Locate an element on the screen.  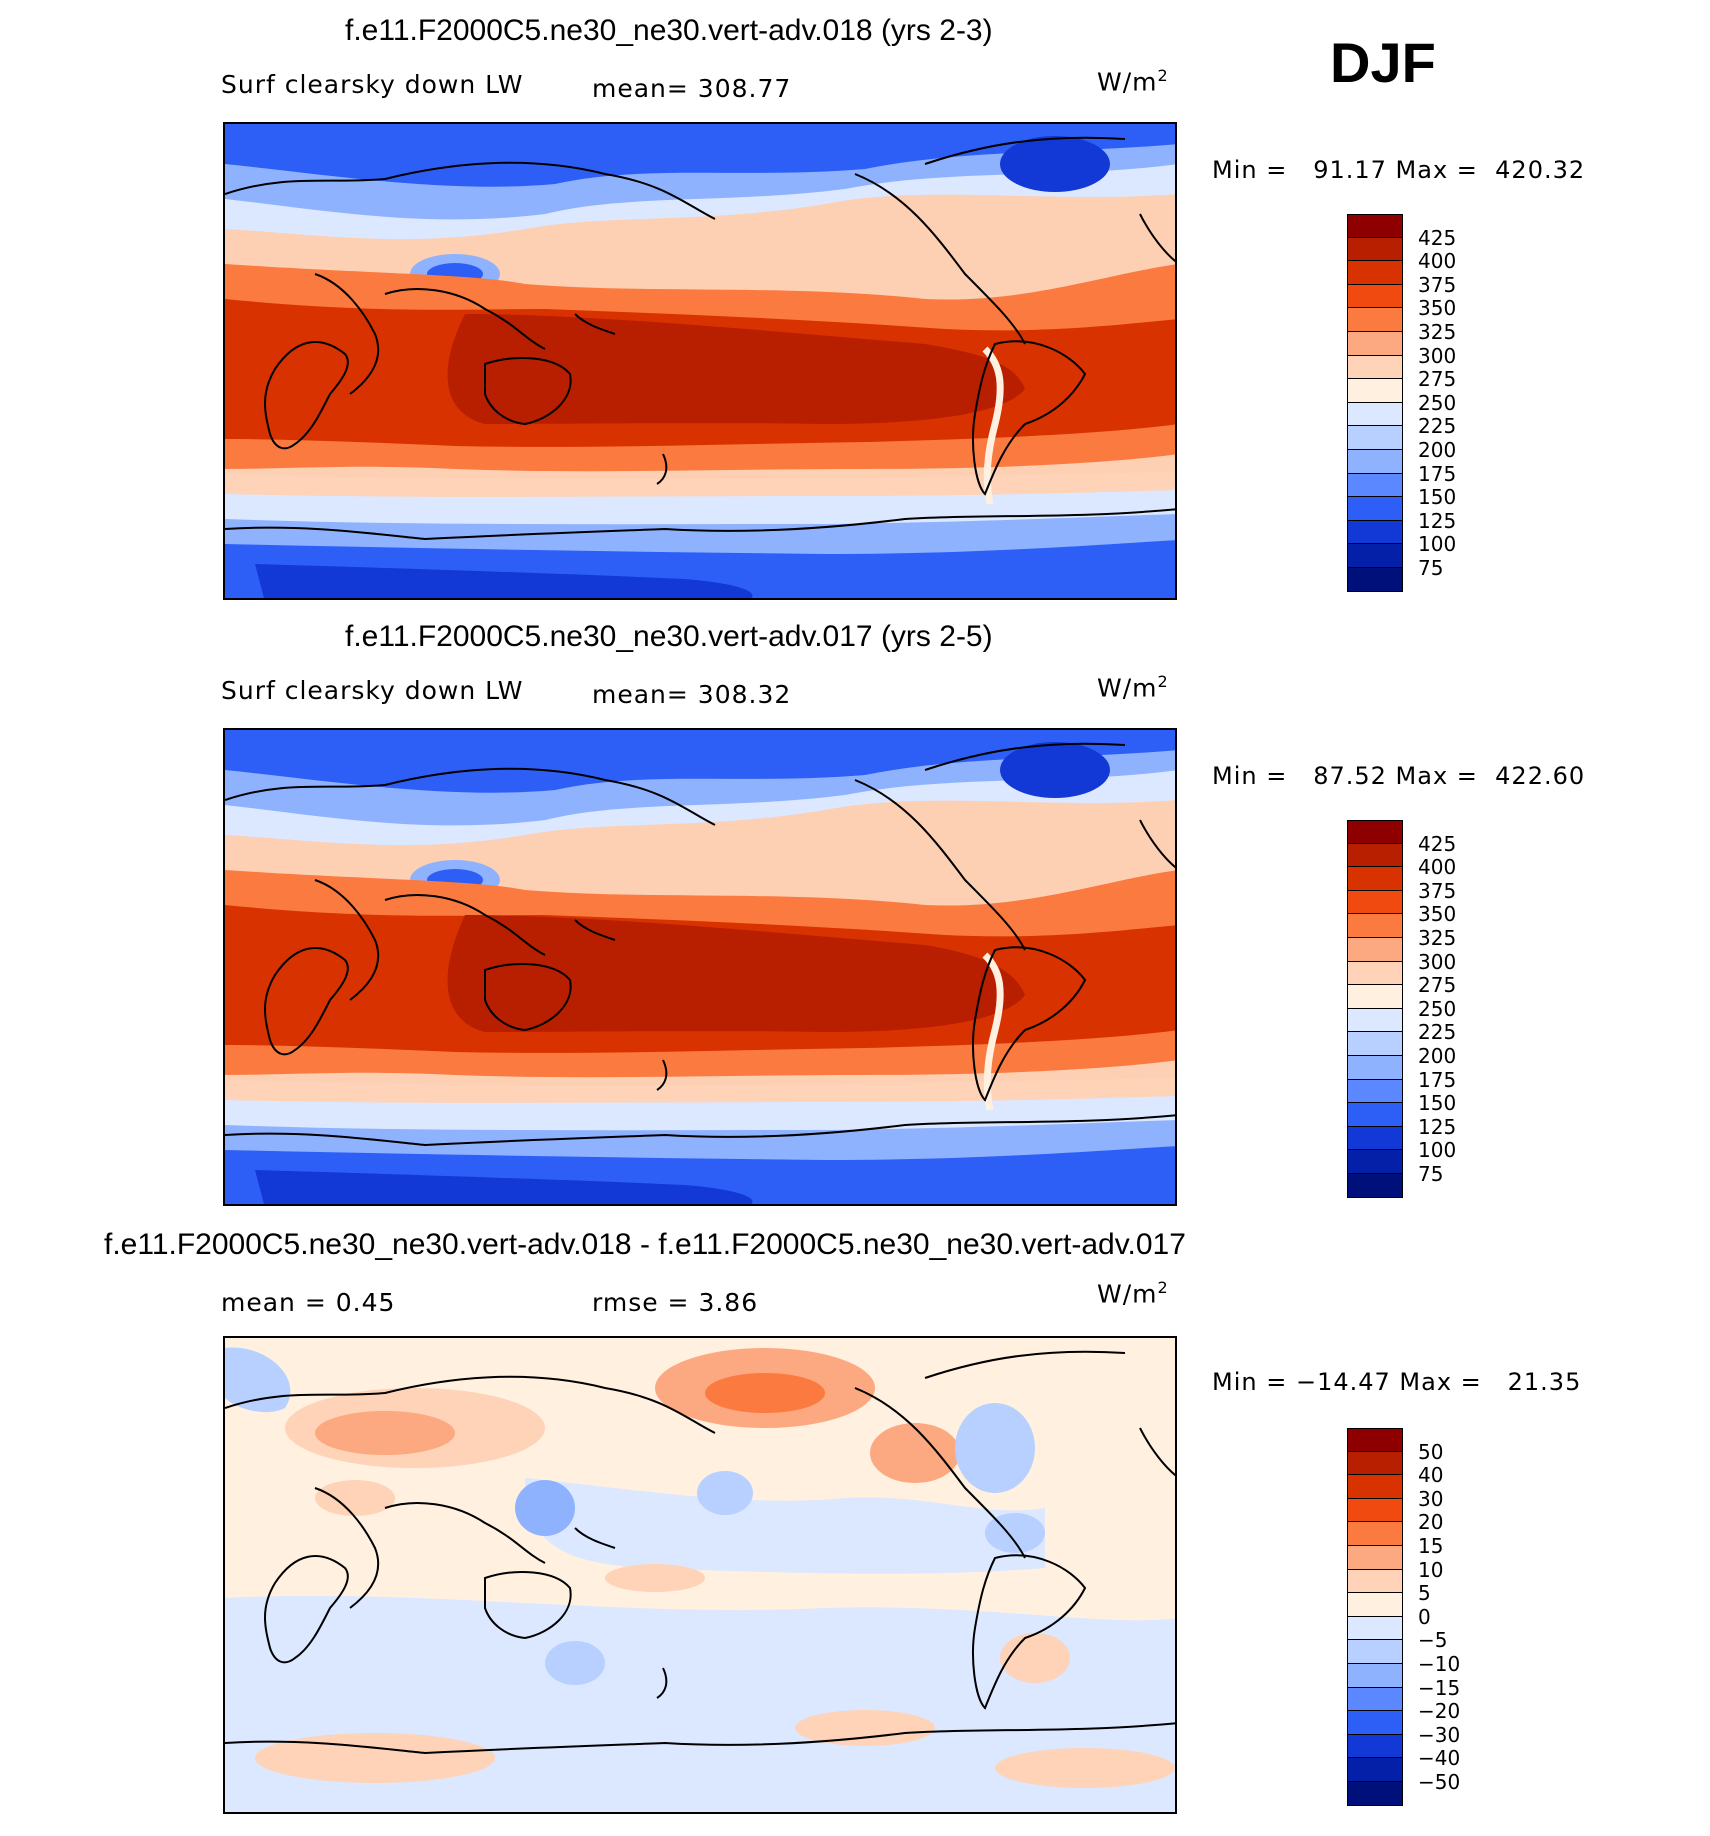
colorbar-tick-label: 5 is located at coordinates (1424, 1593).